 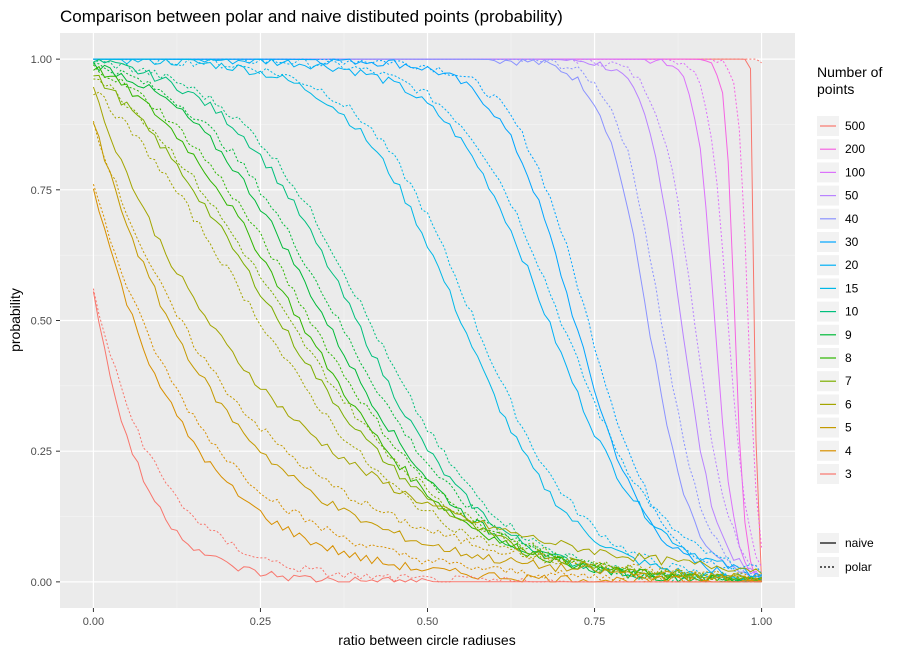 I want to click on y-tick-label: 1.00, so click(x=41, y=60).